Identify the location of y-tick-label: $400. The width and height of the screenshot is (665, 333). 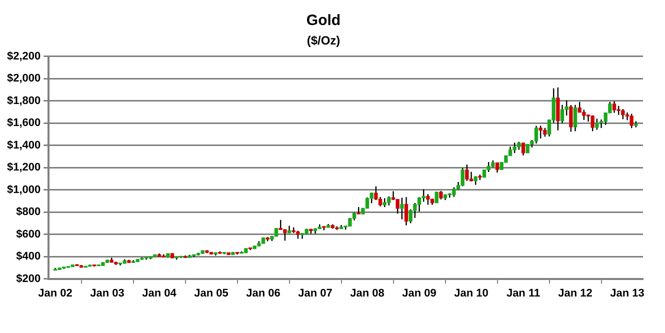
(28, 256).